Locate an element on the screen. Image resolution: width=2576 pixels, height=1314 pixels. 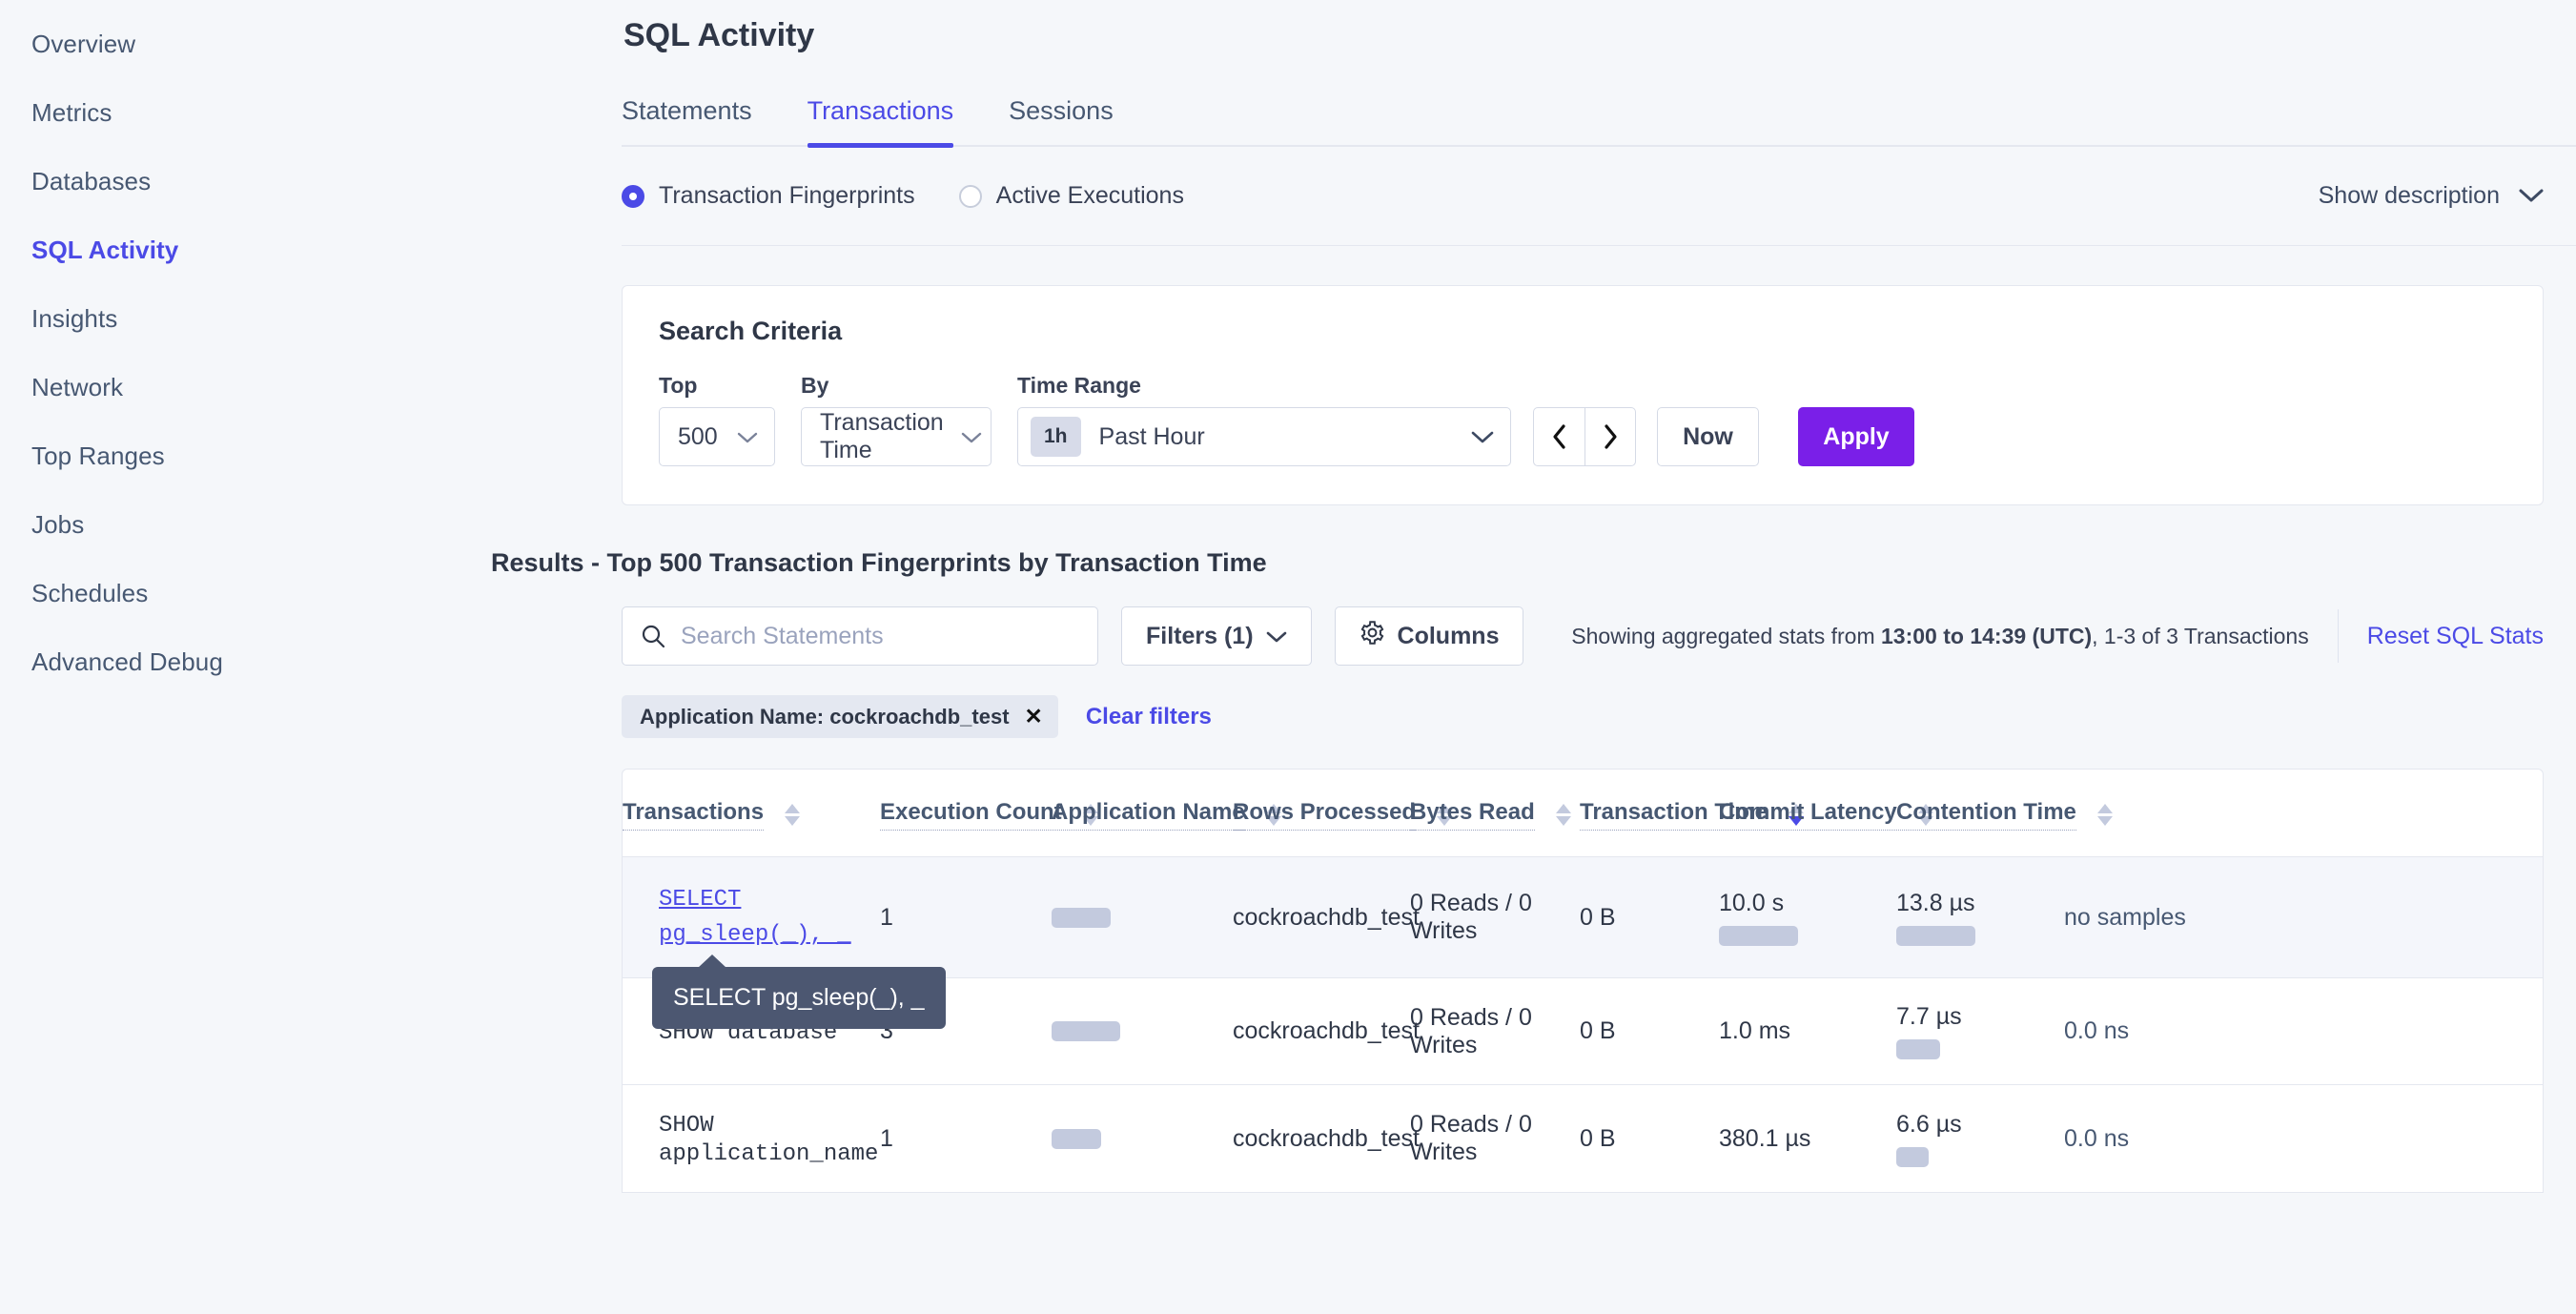
top-label: Top is located at coordinates (679, 385).